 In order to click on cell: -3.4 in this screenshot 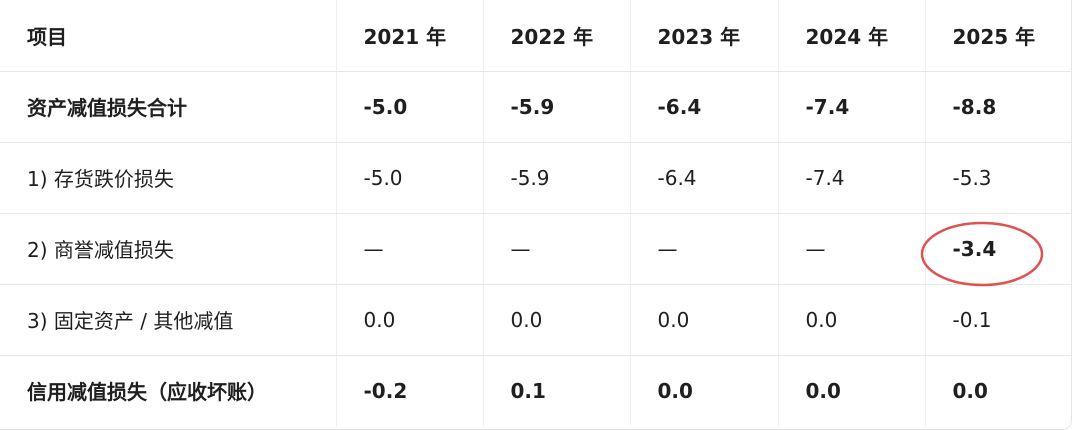, I will do `click(998, 249)`.